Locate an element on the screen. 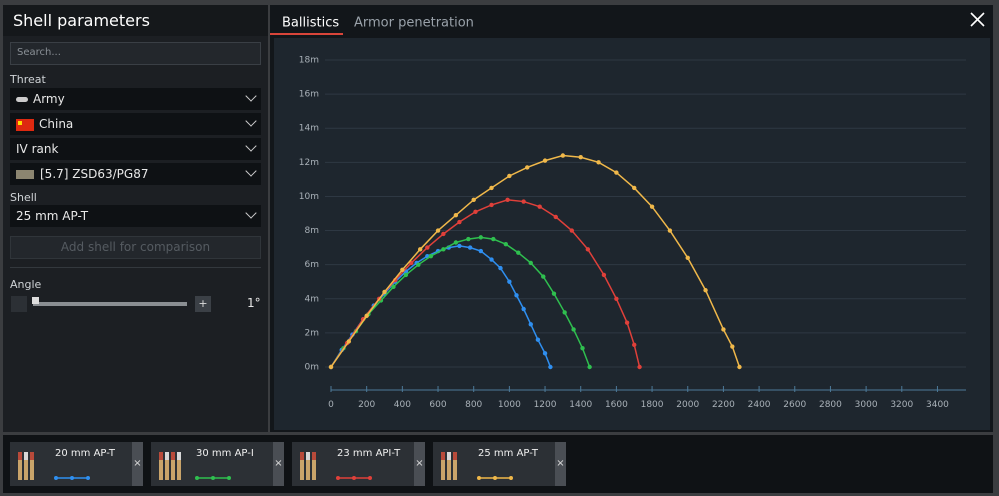  rank: IV rank is located at coordinates (37, 149).